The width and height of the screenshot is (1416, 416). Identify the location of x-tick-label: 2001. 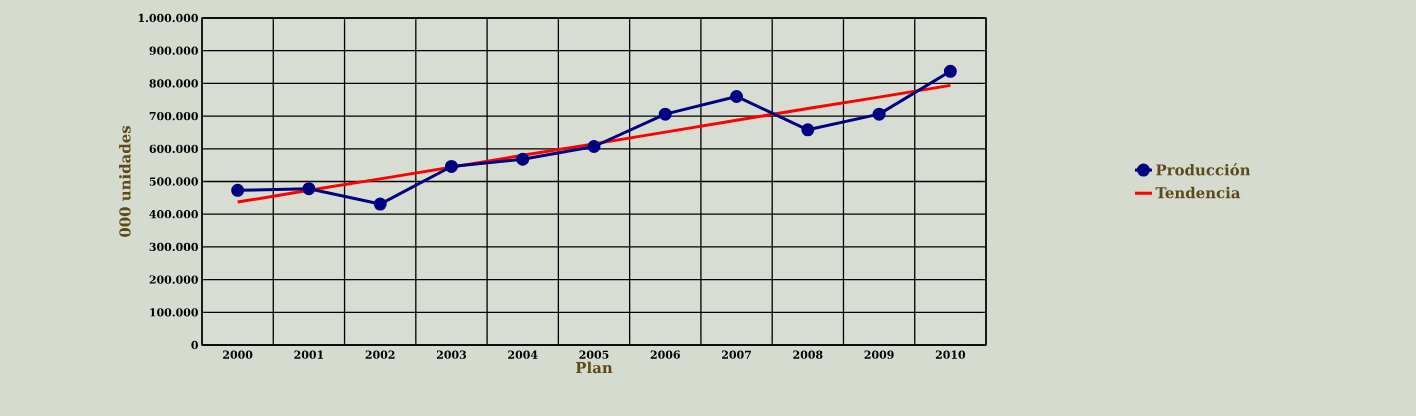
(309, 354).